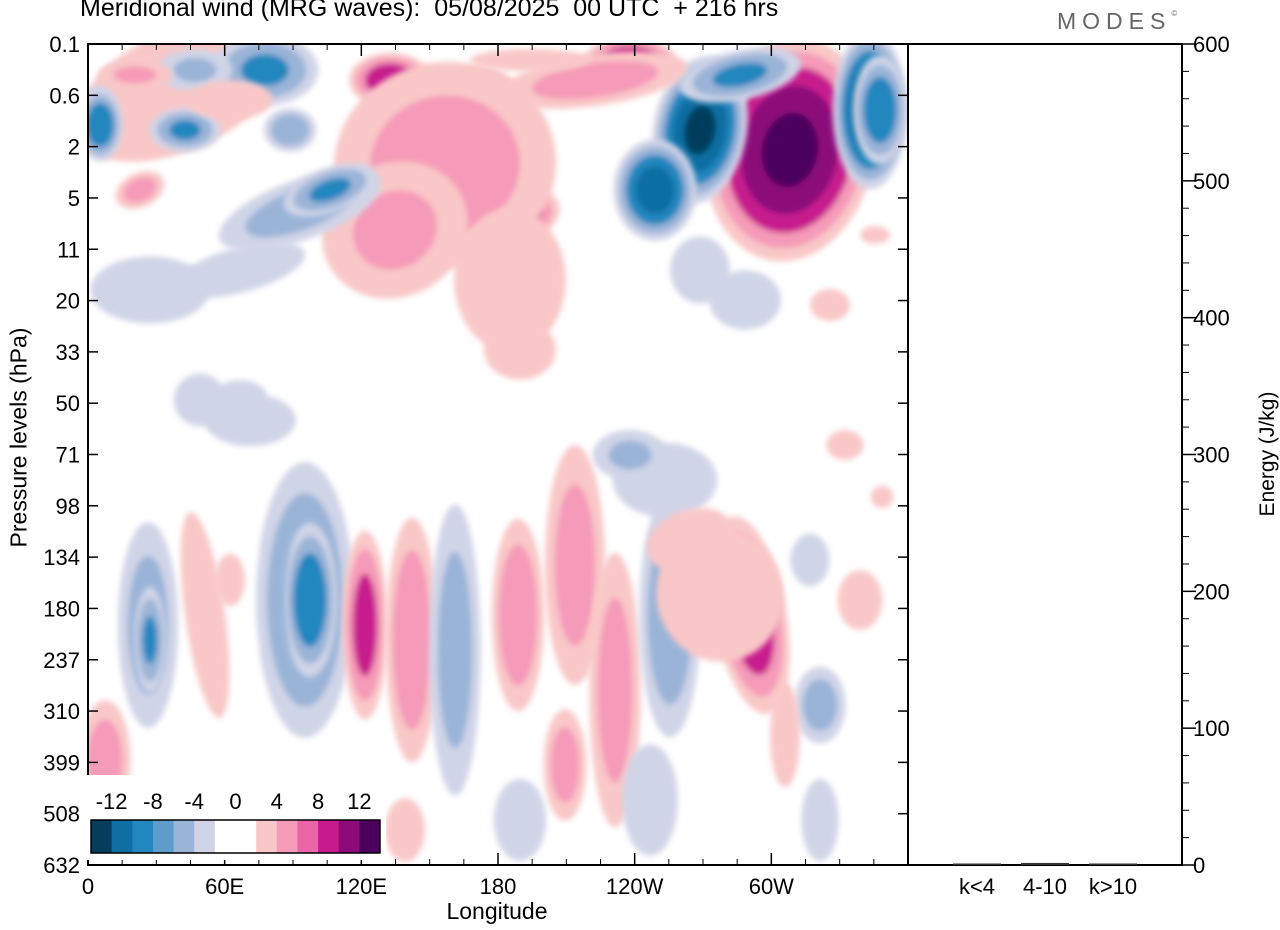 Image resolution: width=1280 pixels, height=930 pixels. What do you see at coordinates (1199, 865) in the screenshot?
I see `energy-tick-label: 0` at bounding box center [1199, 865].